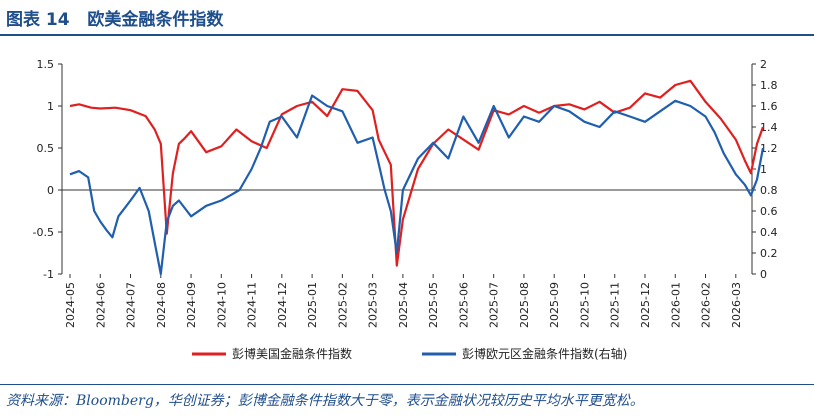 The image size is (814, 418). I want to click on x-tick-label: 2024-10, so click(221, 305).